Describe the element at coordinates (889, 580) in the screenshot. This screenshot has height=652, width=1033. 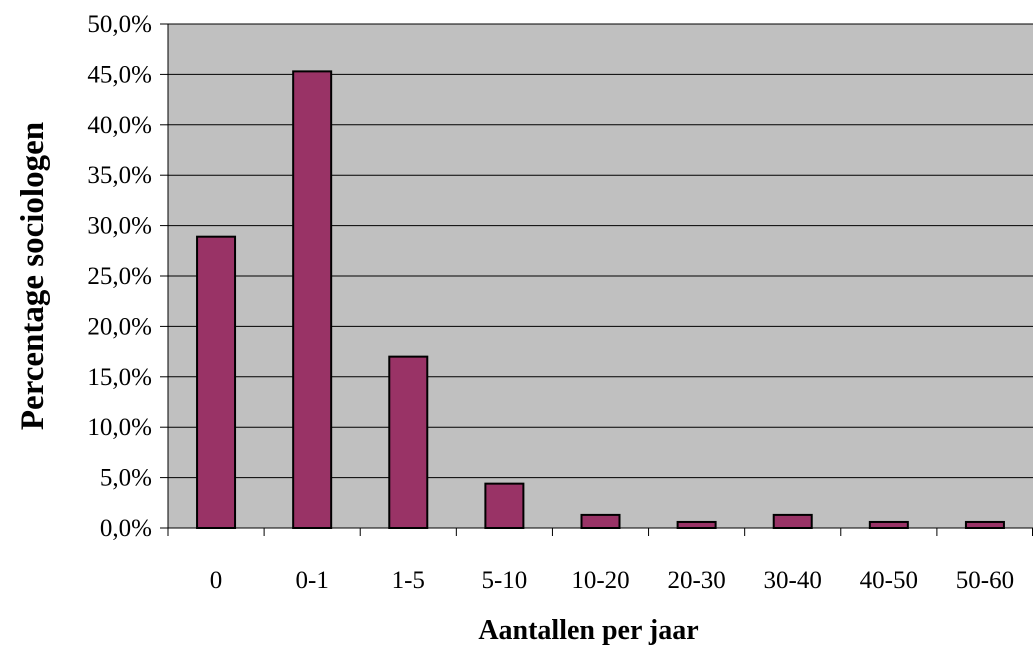
I see `x-tick-label: 40-50` at that location.